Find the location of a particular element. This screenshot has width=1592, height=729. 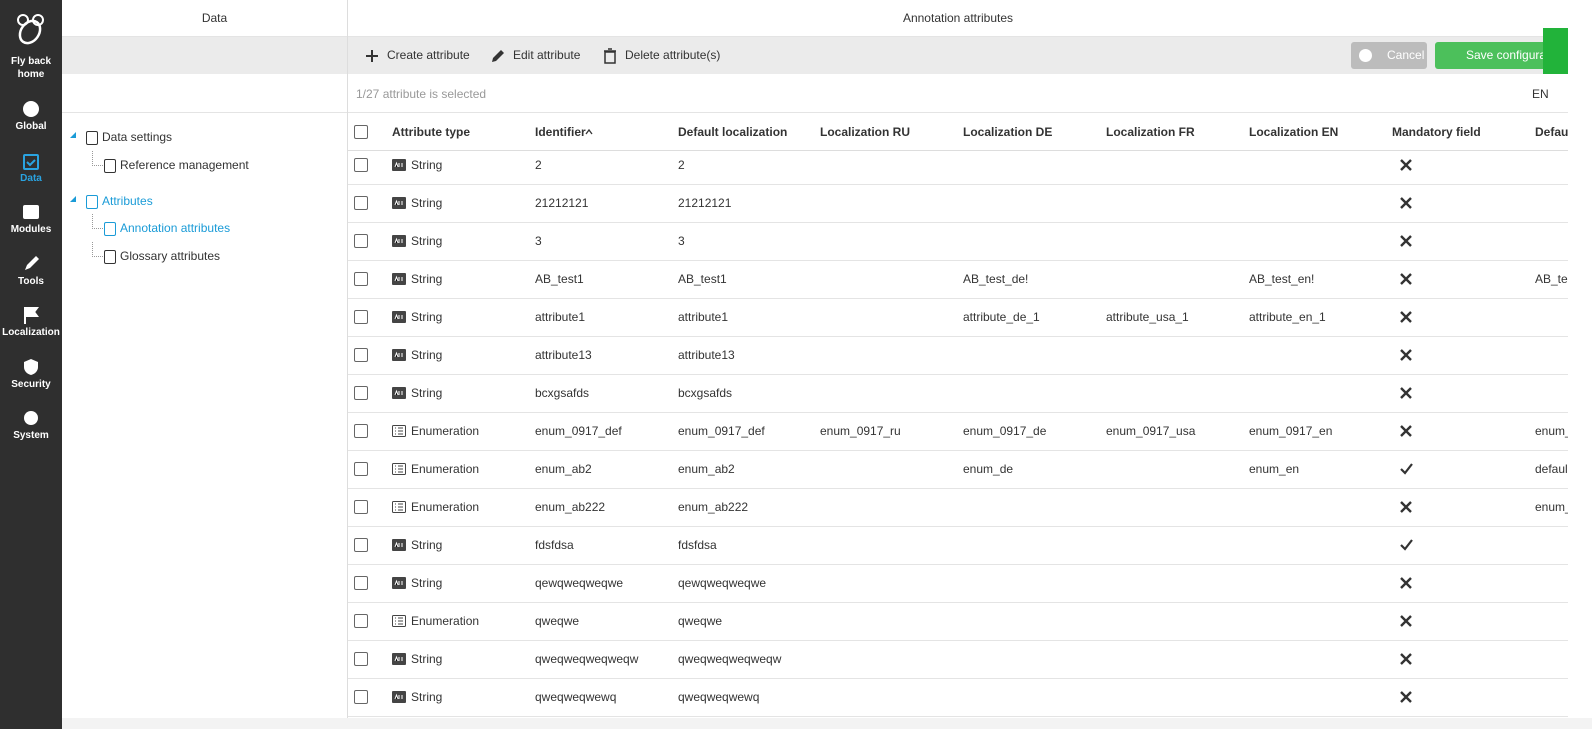

column-header: Localization RU is located at coordinates (865, 132).